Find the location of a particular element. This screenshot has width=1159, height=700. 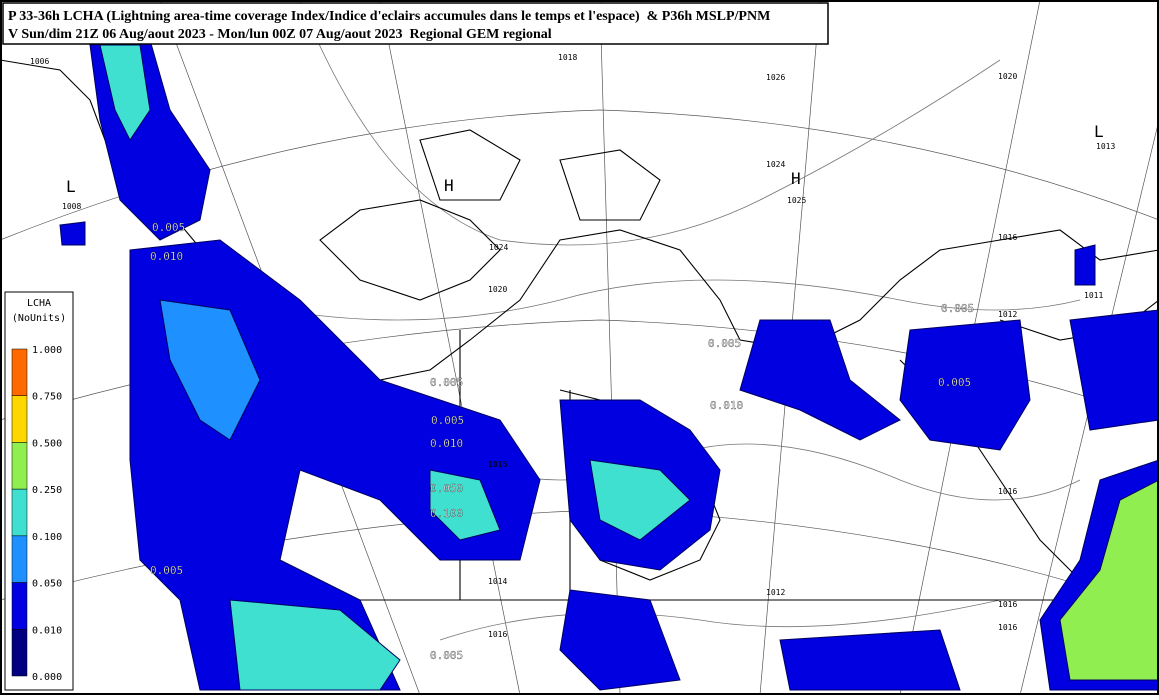

pressure-label: 1025 is located at coordinates (796, 200).